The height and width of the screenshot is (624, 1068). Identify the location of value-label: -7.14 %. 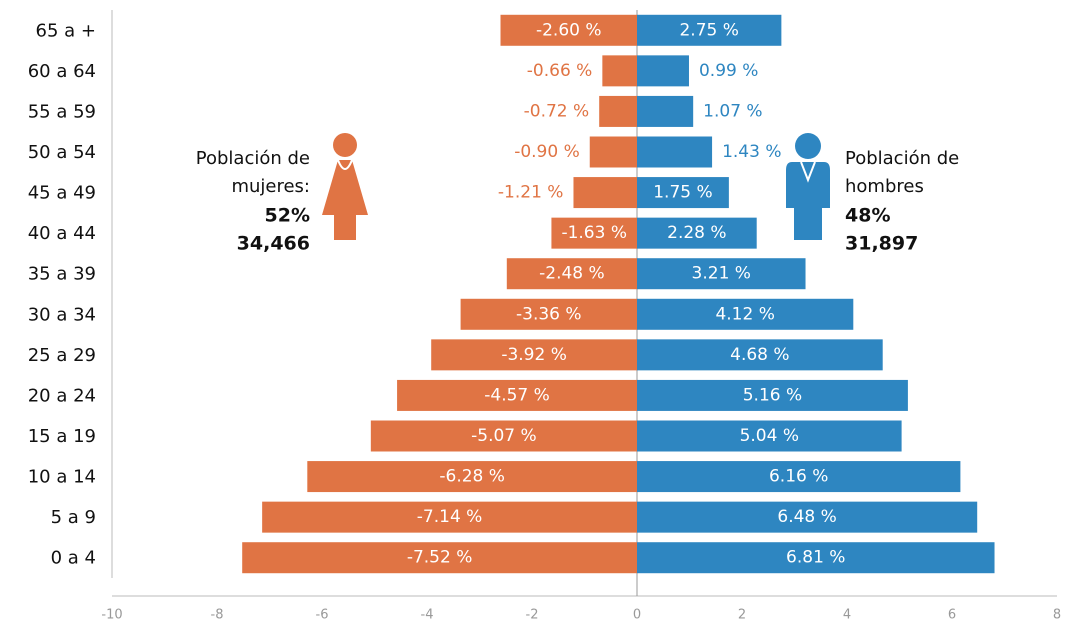
(450, 517).